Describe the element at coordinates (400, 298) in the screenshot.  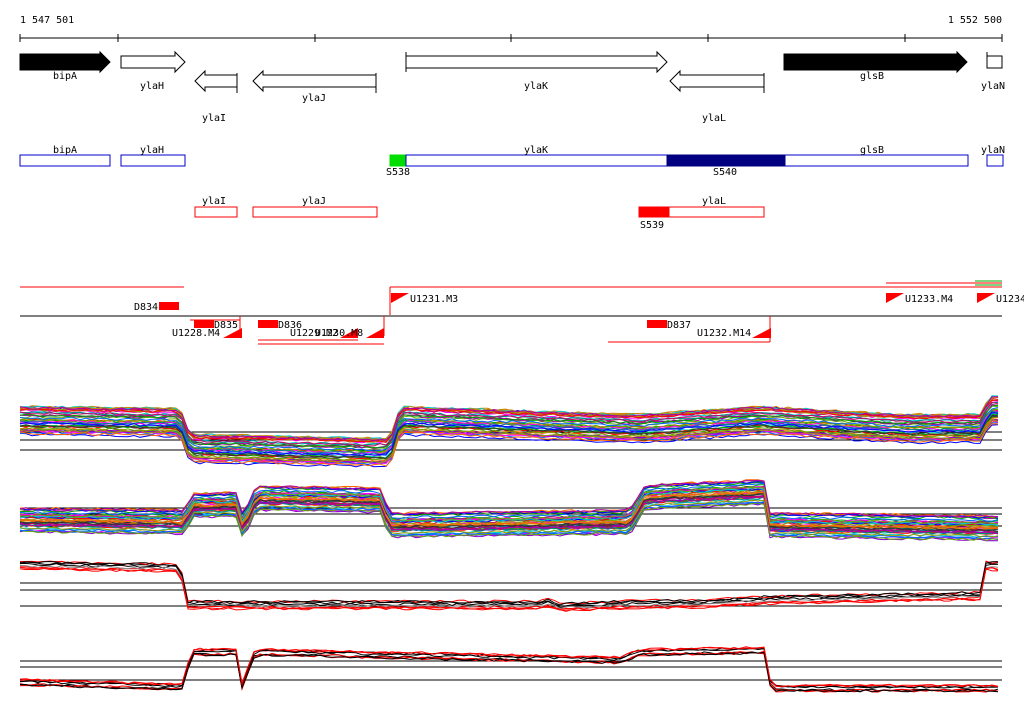
I see `marker-u1231-icon` at that location.